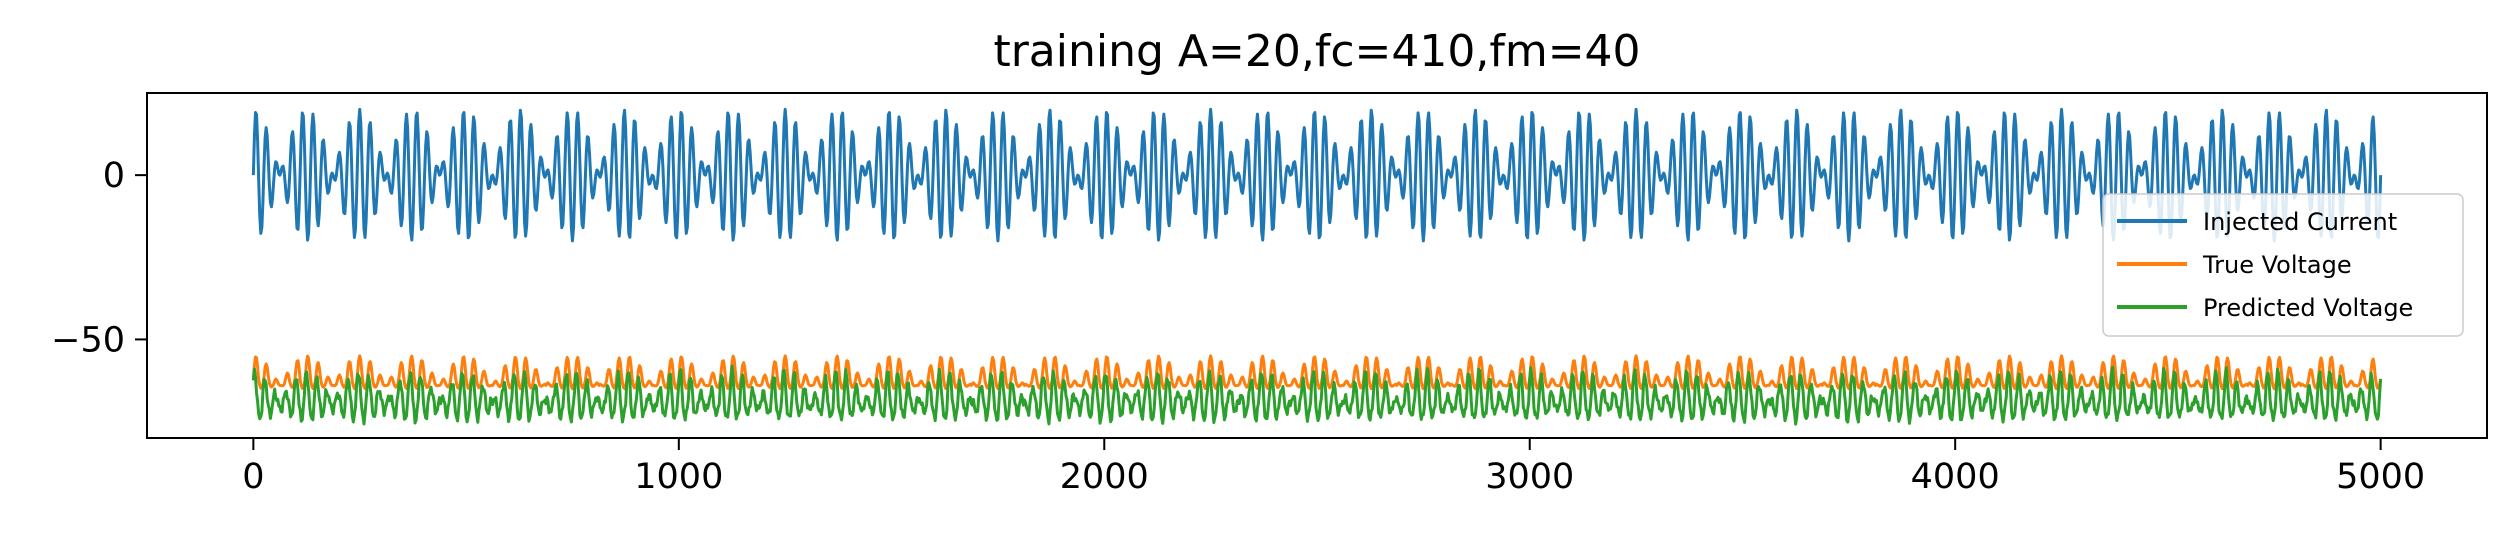 The height and width of the screenshot is (540, 2502). I want to click on x-tick-label: 1000, so click(678, 477).